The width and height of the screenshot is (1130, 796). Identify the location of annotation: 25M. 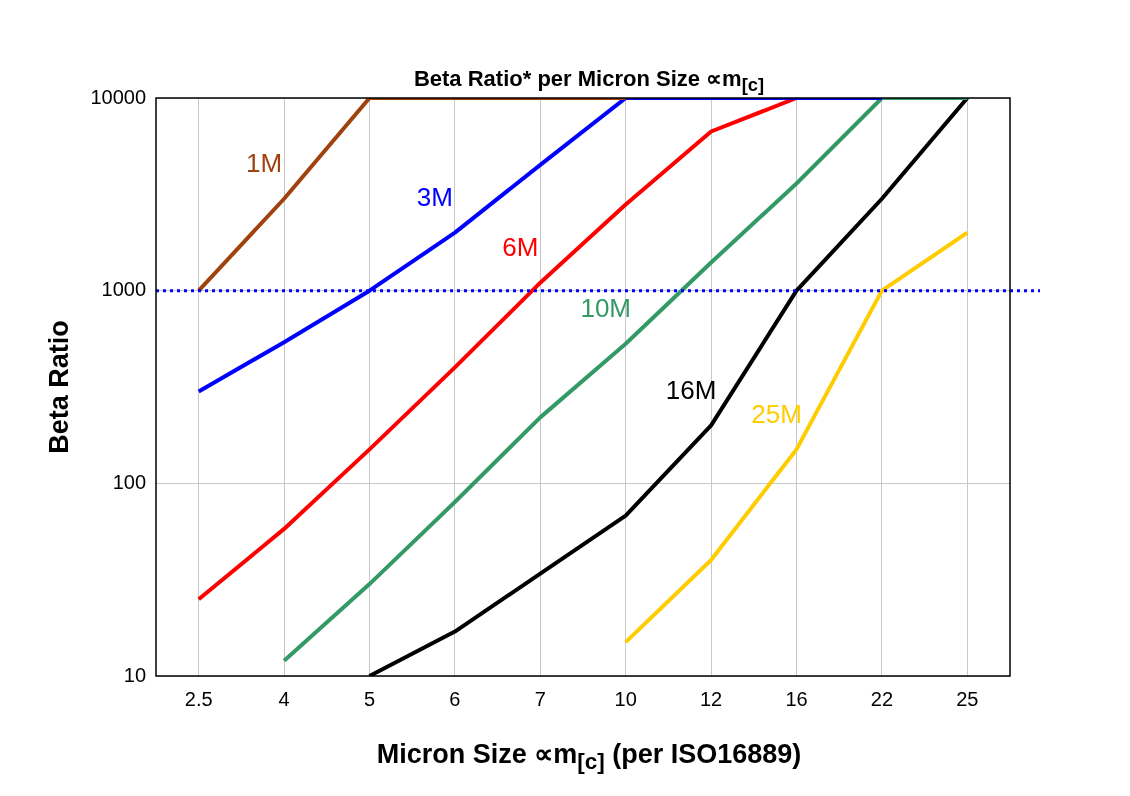
(776, 413).